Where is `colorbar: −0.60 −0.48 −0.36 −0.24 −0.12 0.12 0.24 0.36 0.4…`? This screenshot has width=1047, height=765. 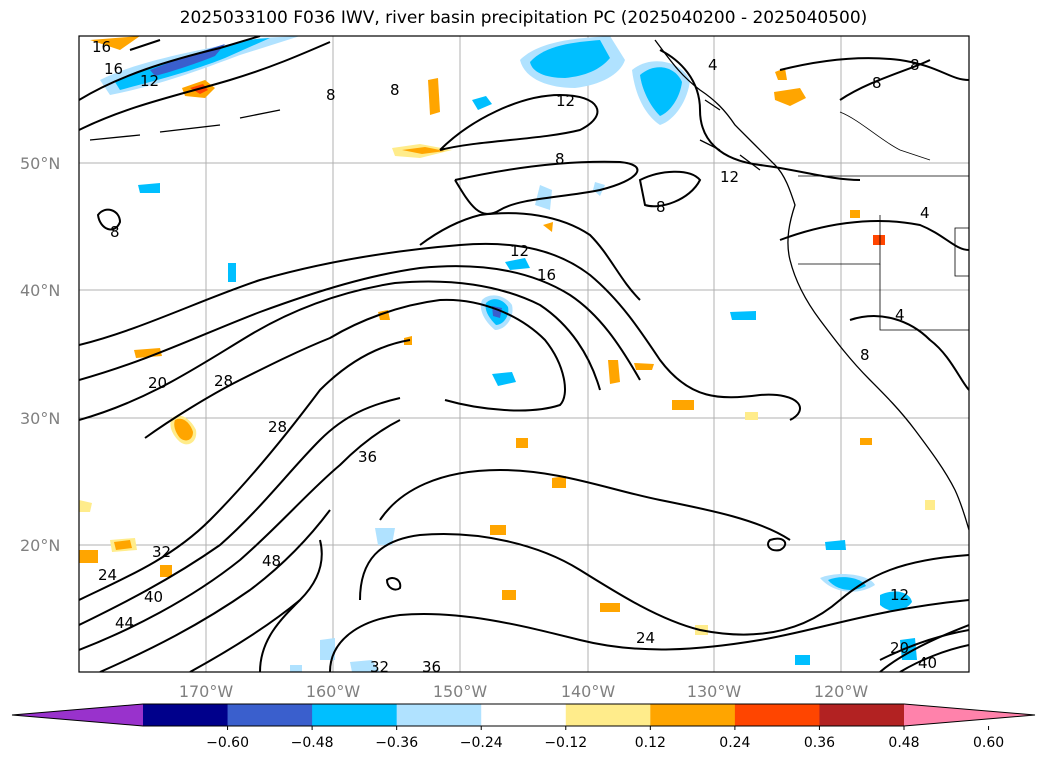 colorbar: −0.60 −0.48 −0.36 −0.24 −0.12 0.12 0.24 0.36 0.4… is located at coordinates (523, 727).